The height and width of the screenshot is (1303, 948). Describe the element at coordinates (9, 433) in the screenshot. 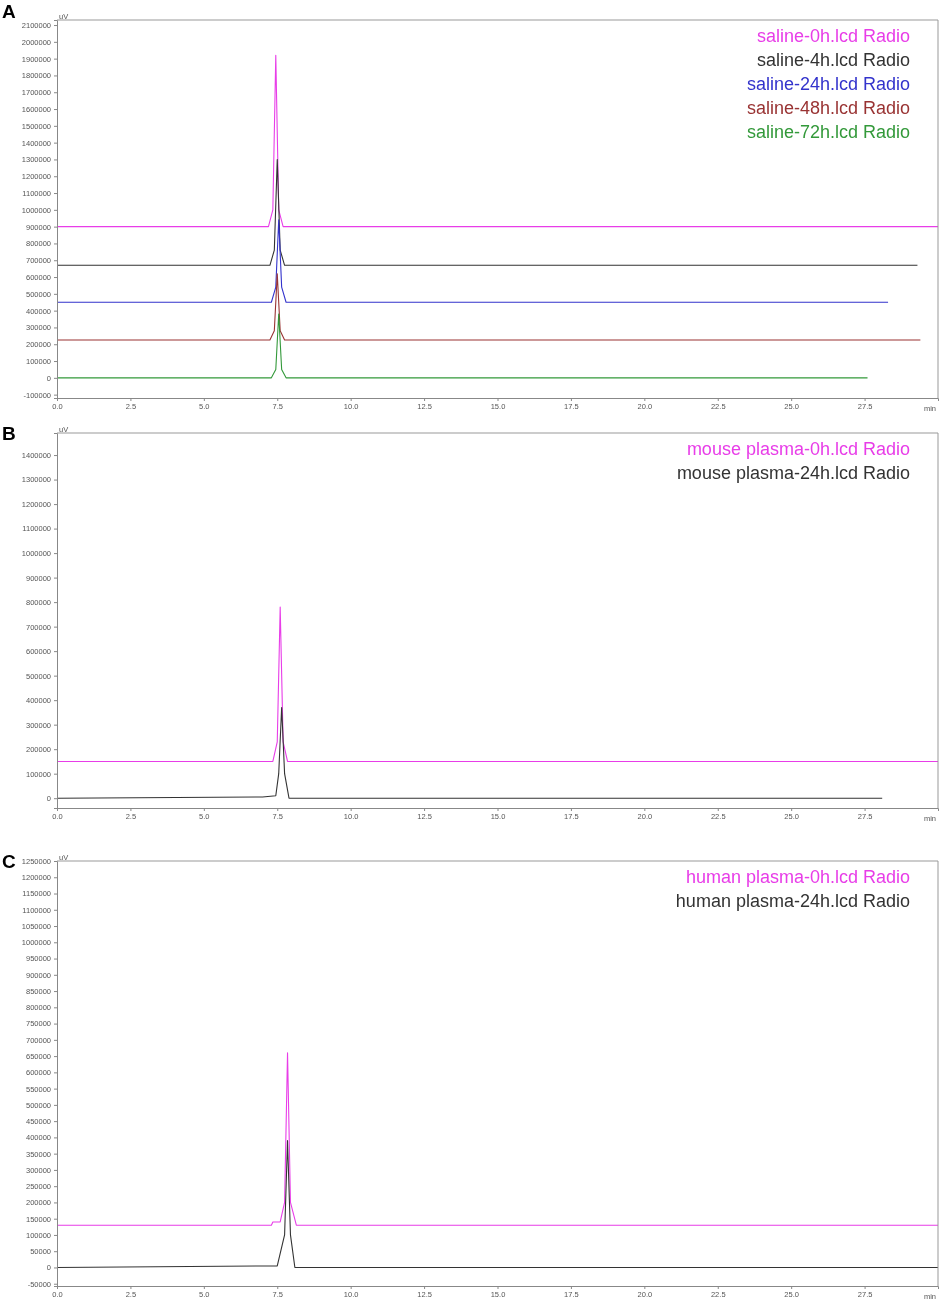

I see `chart-title: B` at that location.